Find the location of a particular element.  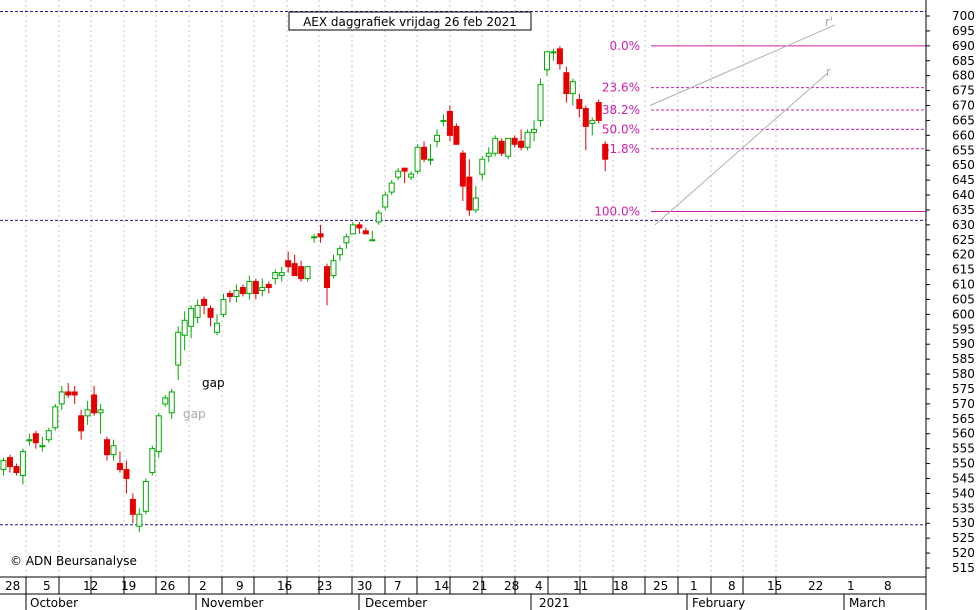

y-tick-label: 685 is located at coordinates (963, 61).